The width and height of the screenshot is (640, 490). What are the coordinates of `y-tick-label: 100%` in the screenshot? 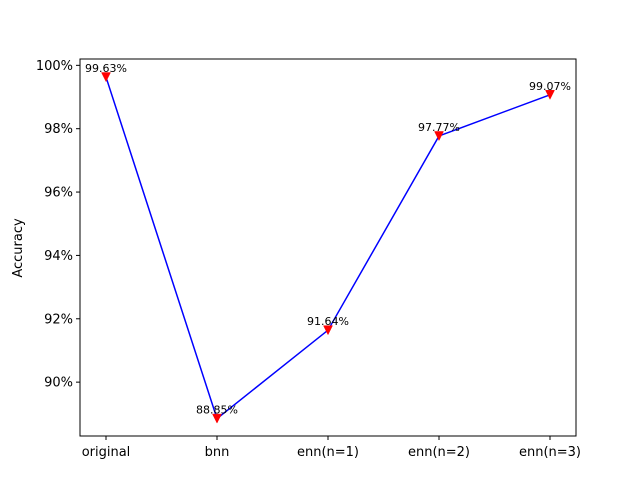 It's located at (54, 66).